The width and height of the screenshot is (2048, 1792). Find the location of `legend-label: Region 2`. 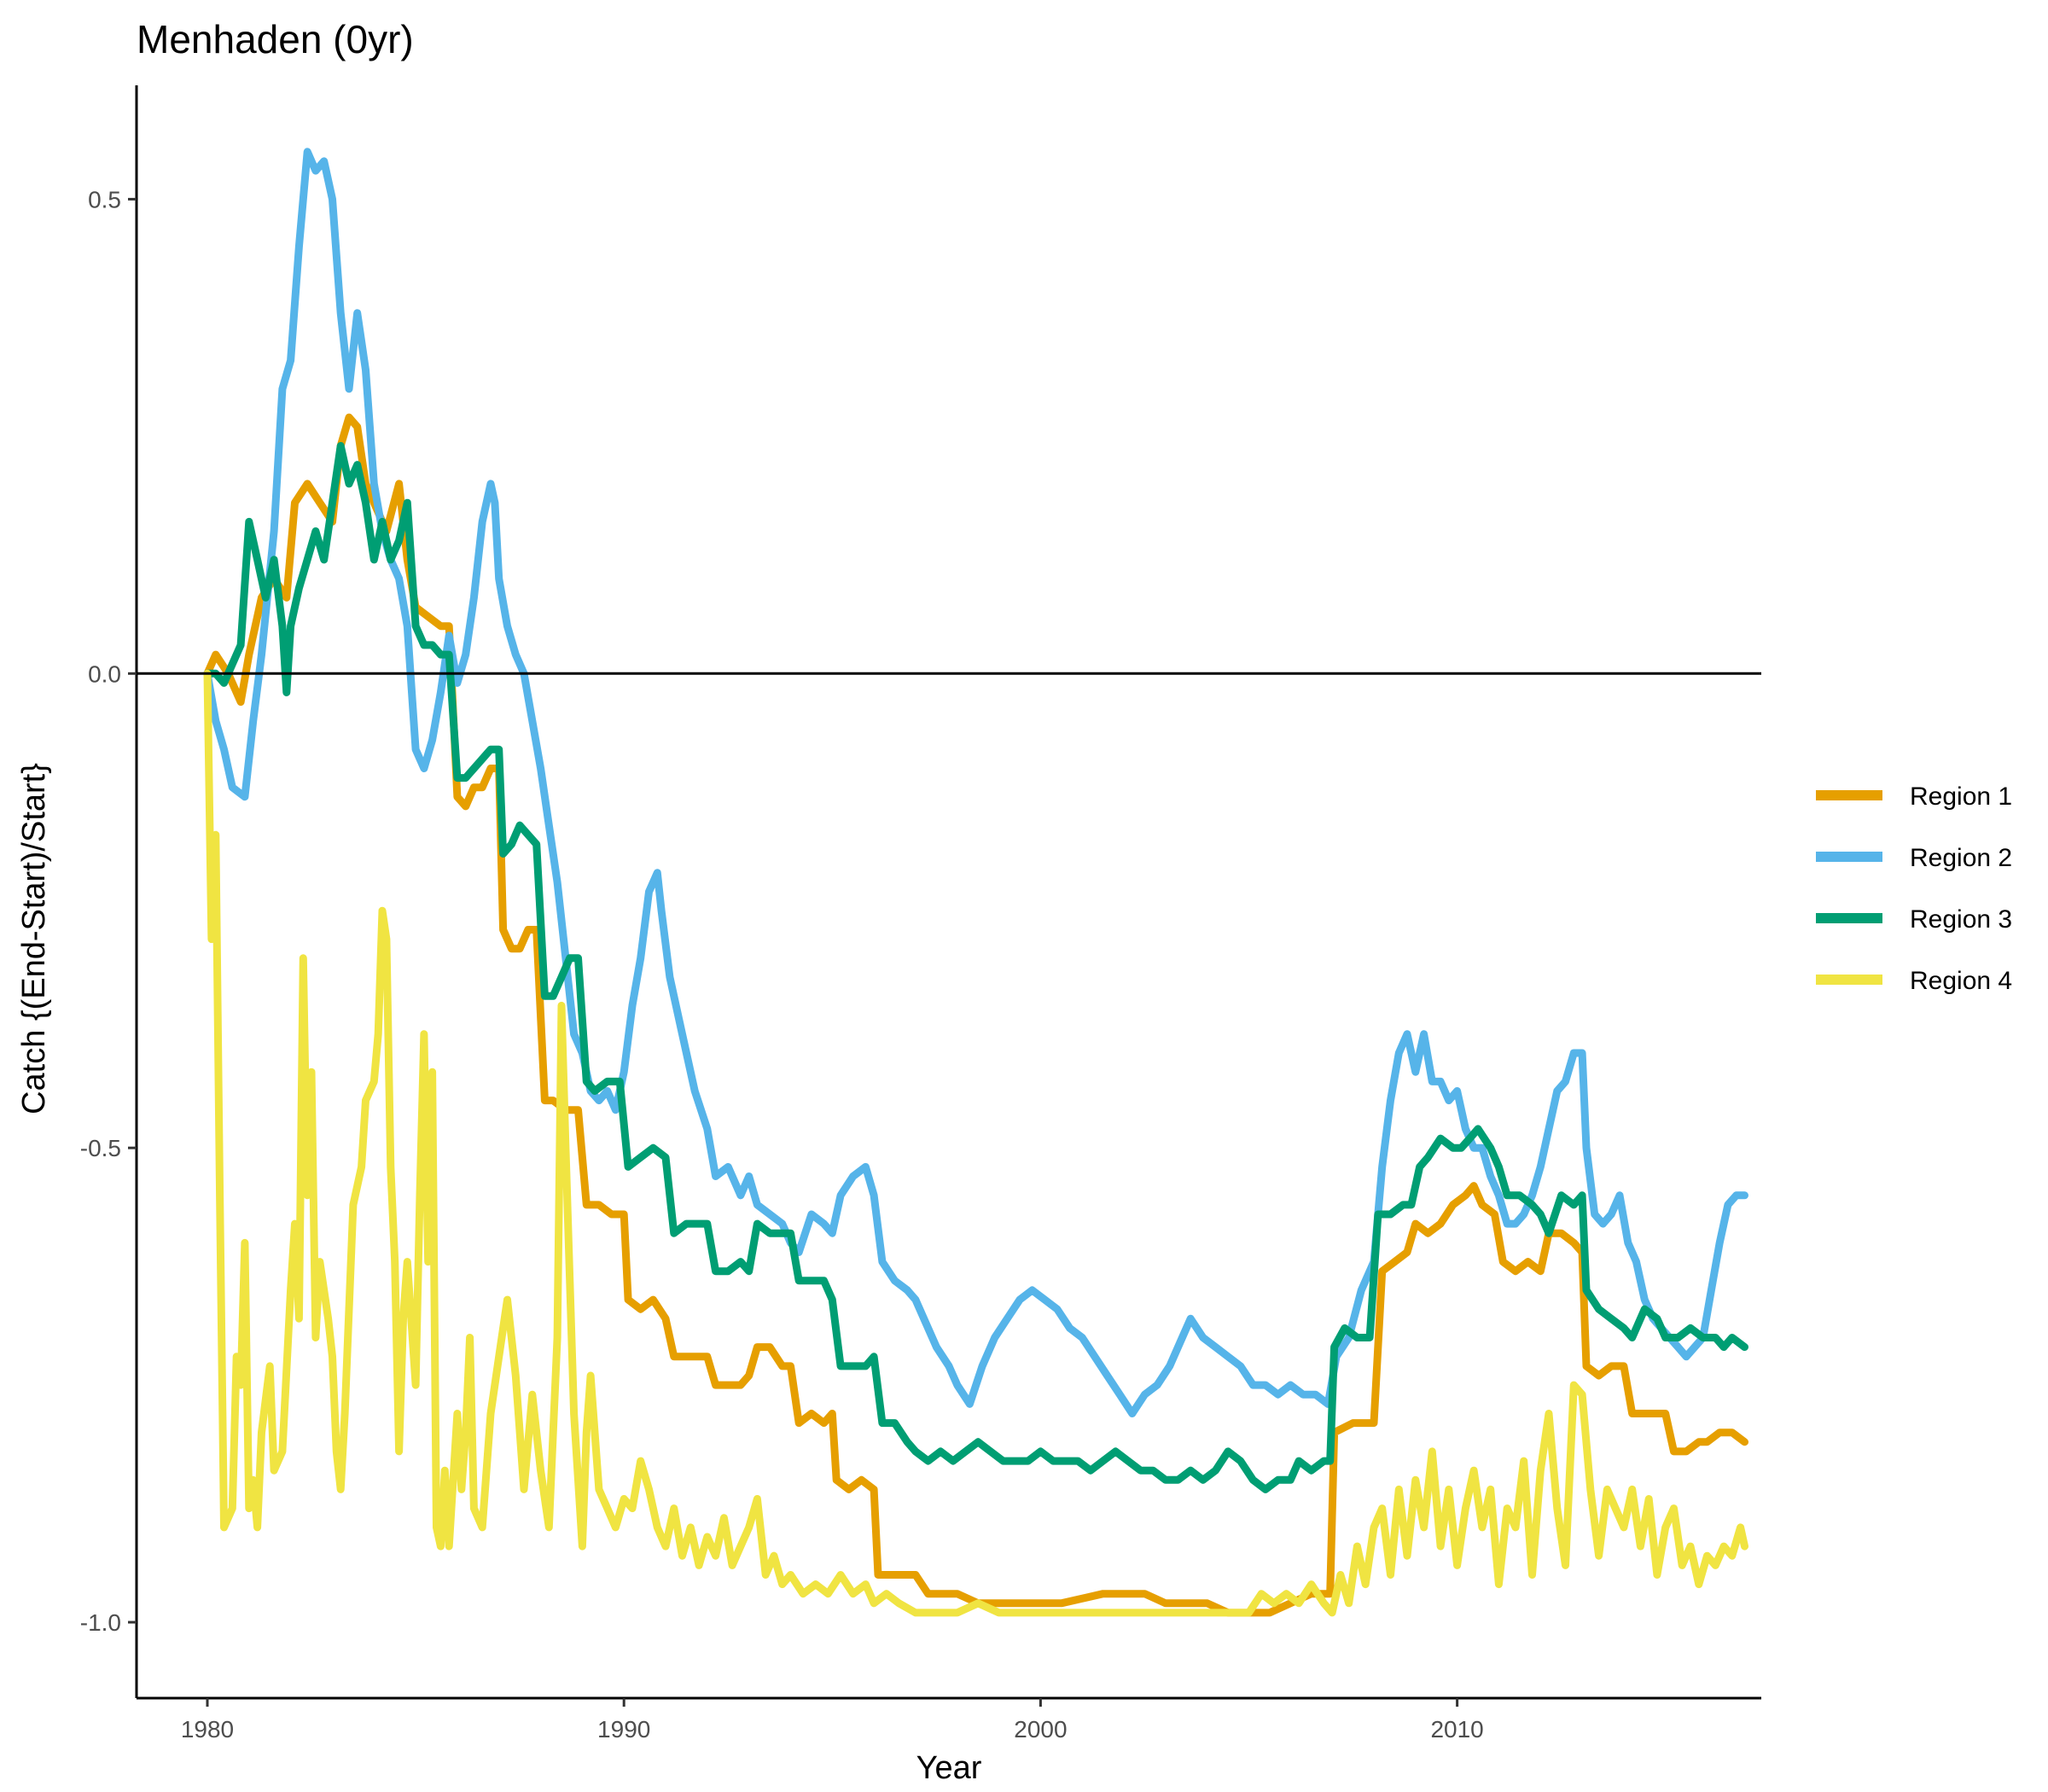

legend-label: Region 2 is located at coordinates (1961, 858).